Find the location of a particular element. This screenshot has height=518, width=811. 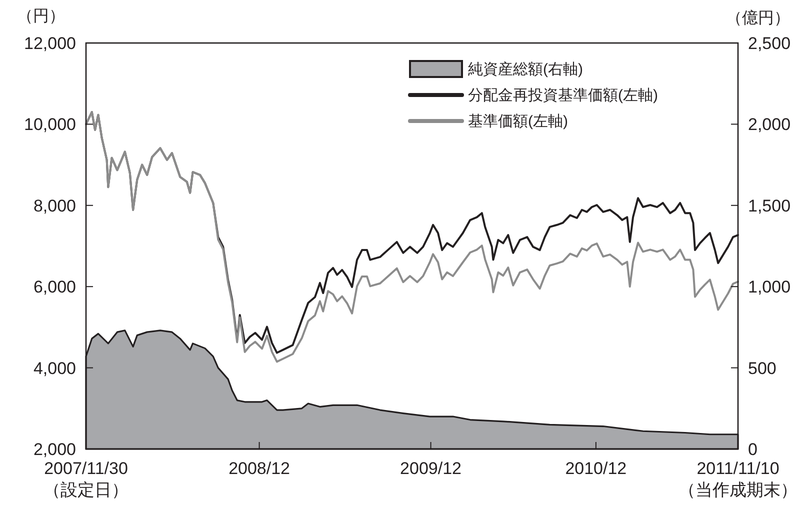

y-tick-label: 4,000 is located at coordinates (54, 368).